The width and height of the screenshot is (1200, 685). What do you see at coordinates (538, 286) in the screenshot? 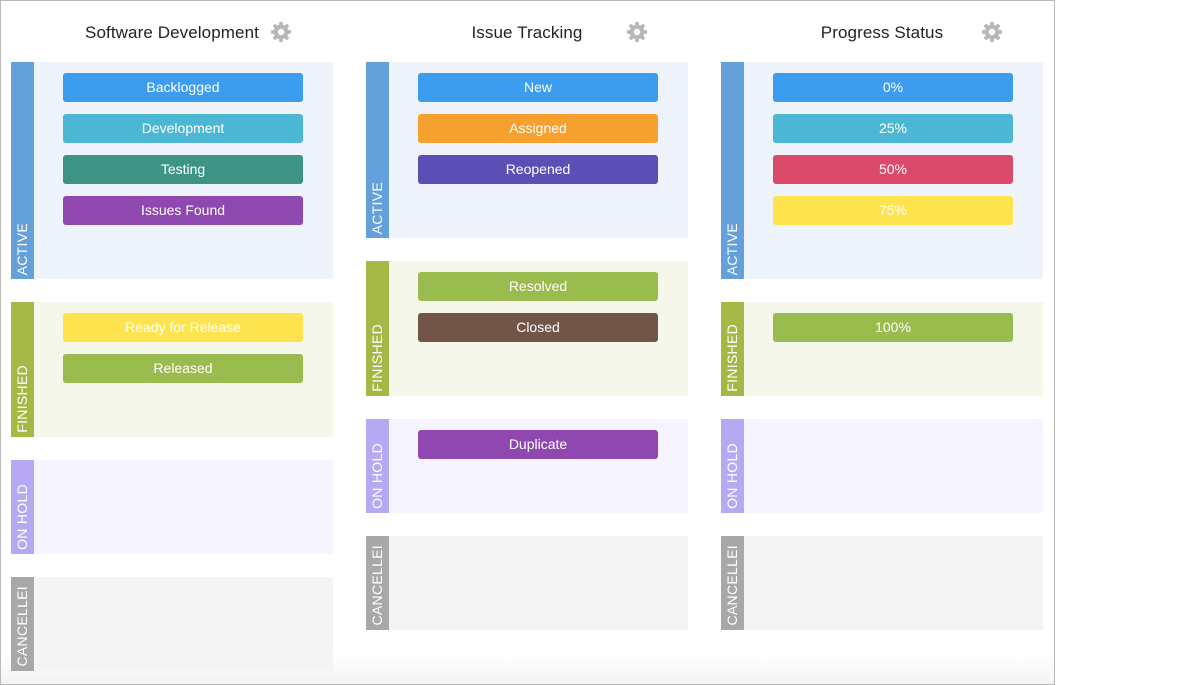
I see `status-resolved: Resolved` at bounding box center [538, 286].